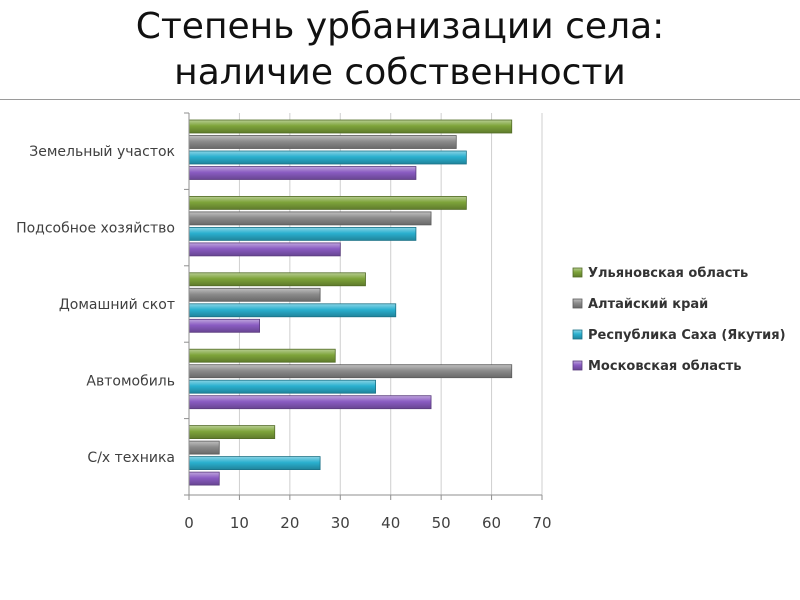  What do you see at coordinates (131, 458) in the screenshot?
I see `category-label: С/х техника` at bounding box center [131, 458].